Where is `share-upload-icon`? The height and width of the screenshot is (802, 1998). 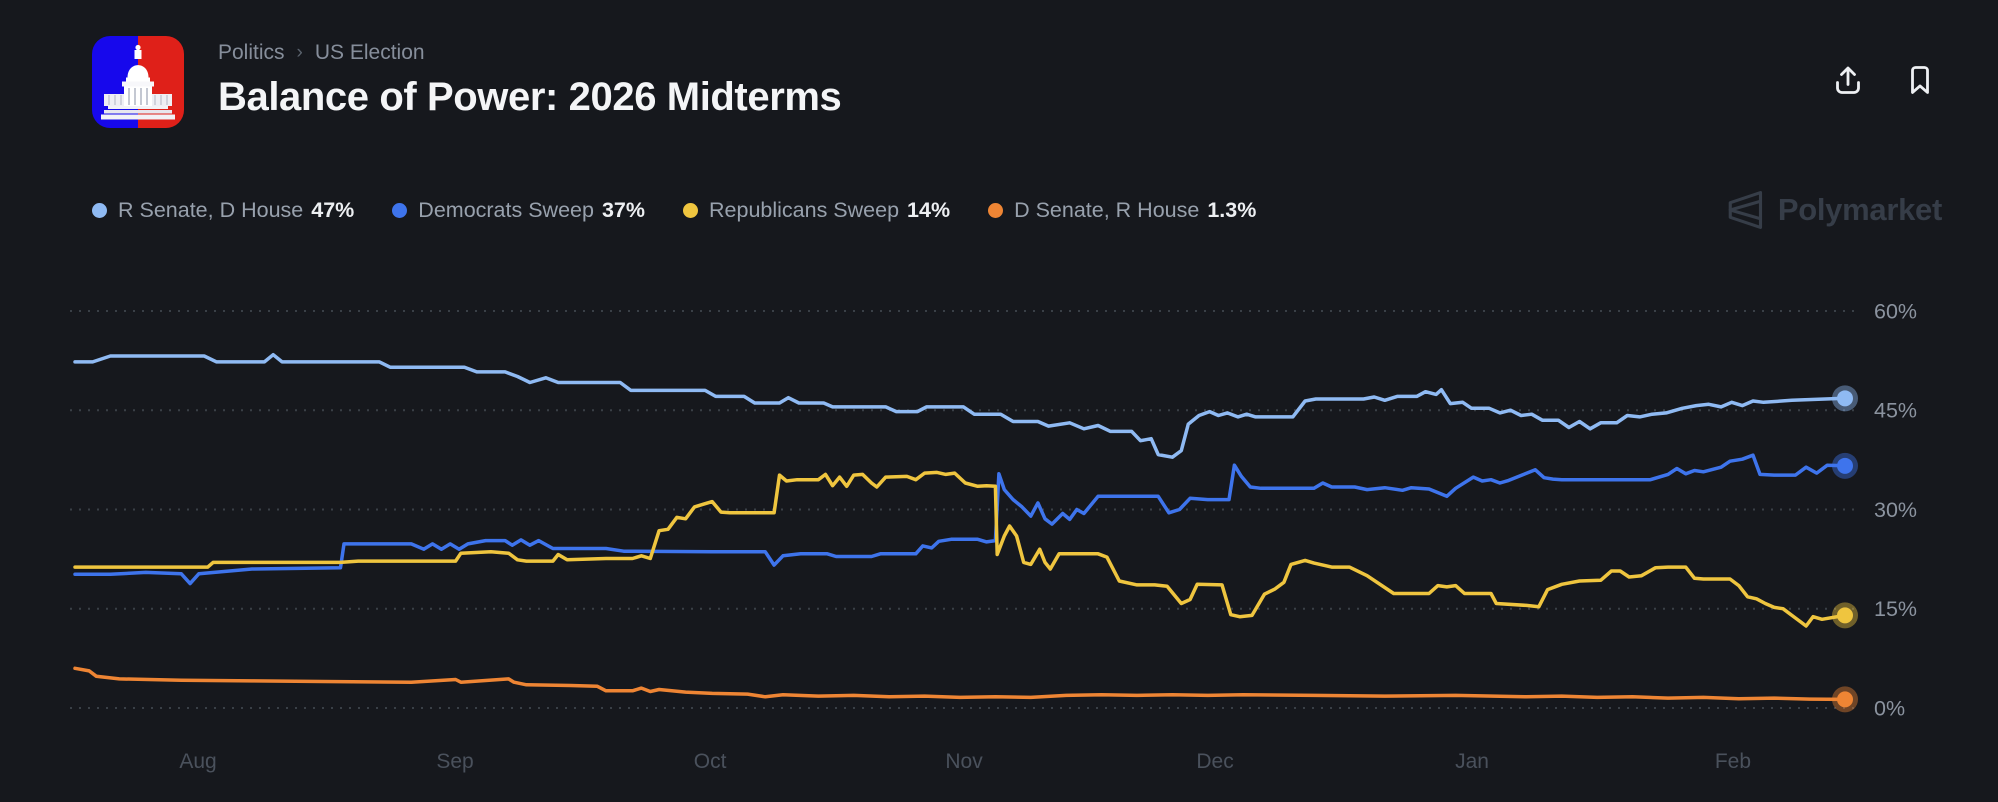
share-upload-icon is located at coordinates (1848, 80).